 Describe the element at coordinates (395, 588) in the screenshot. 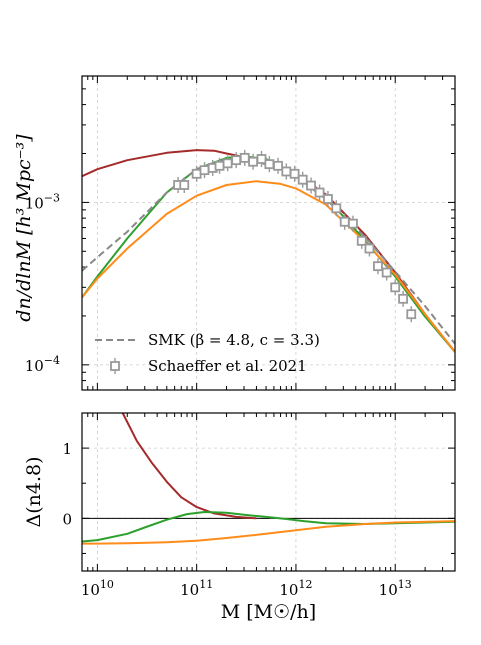

I see `x-tick-label: 1013` at that location.